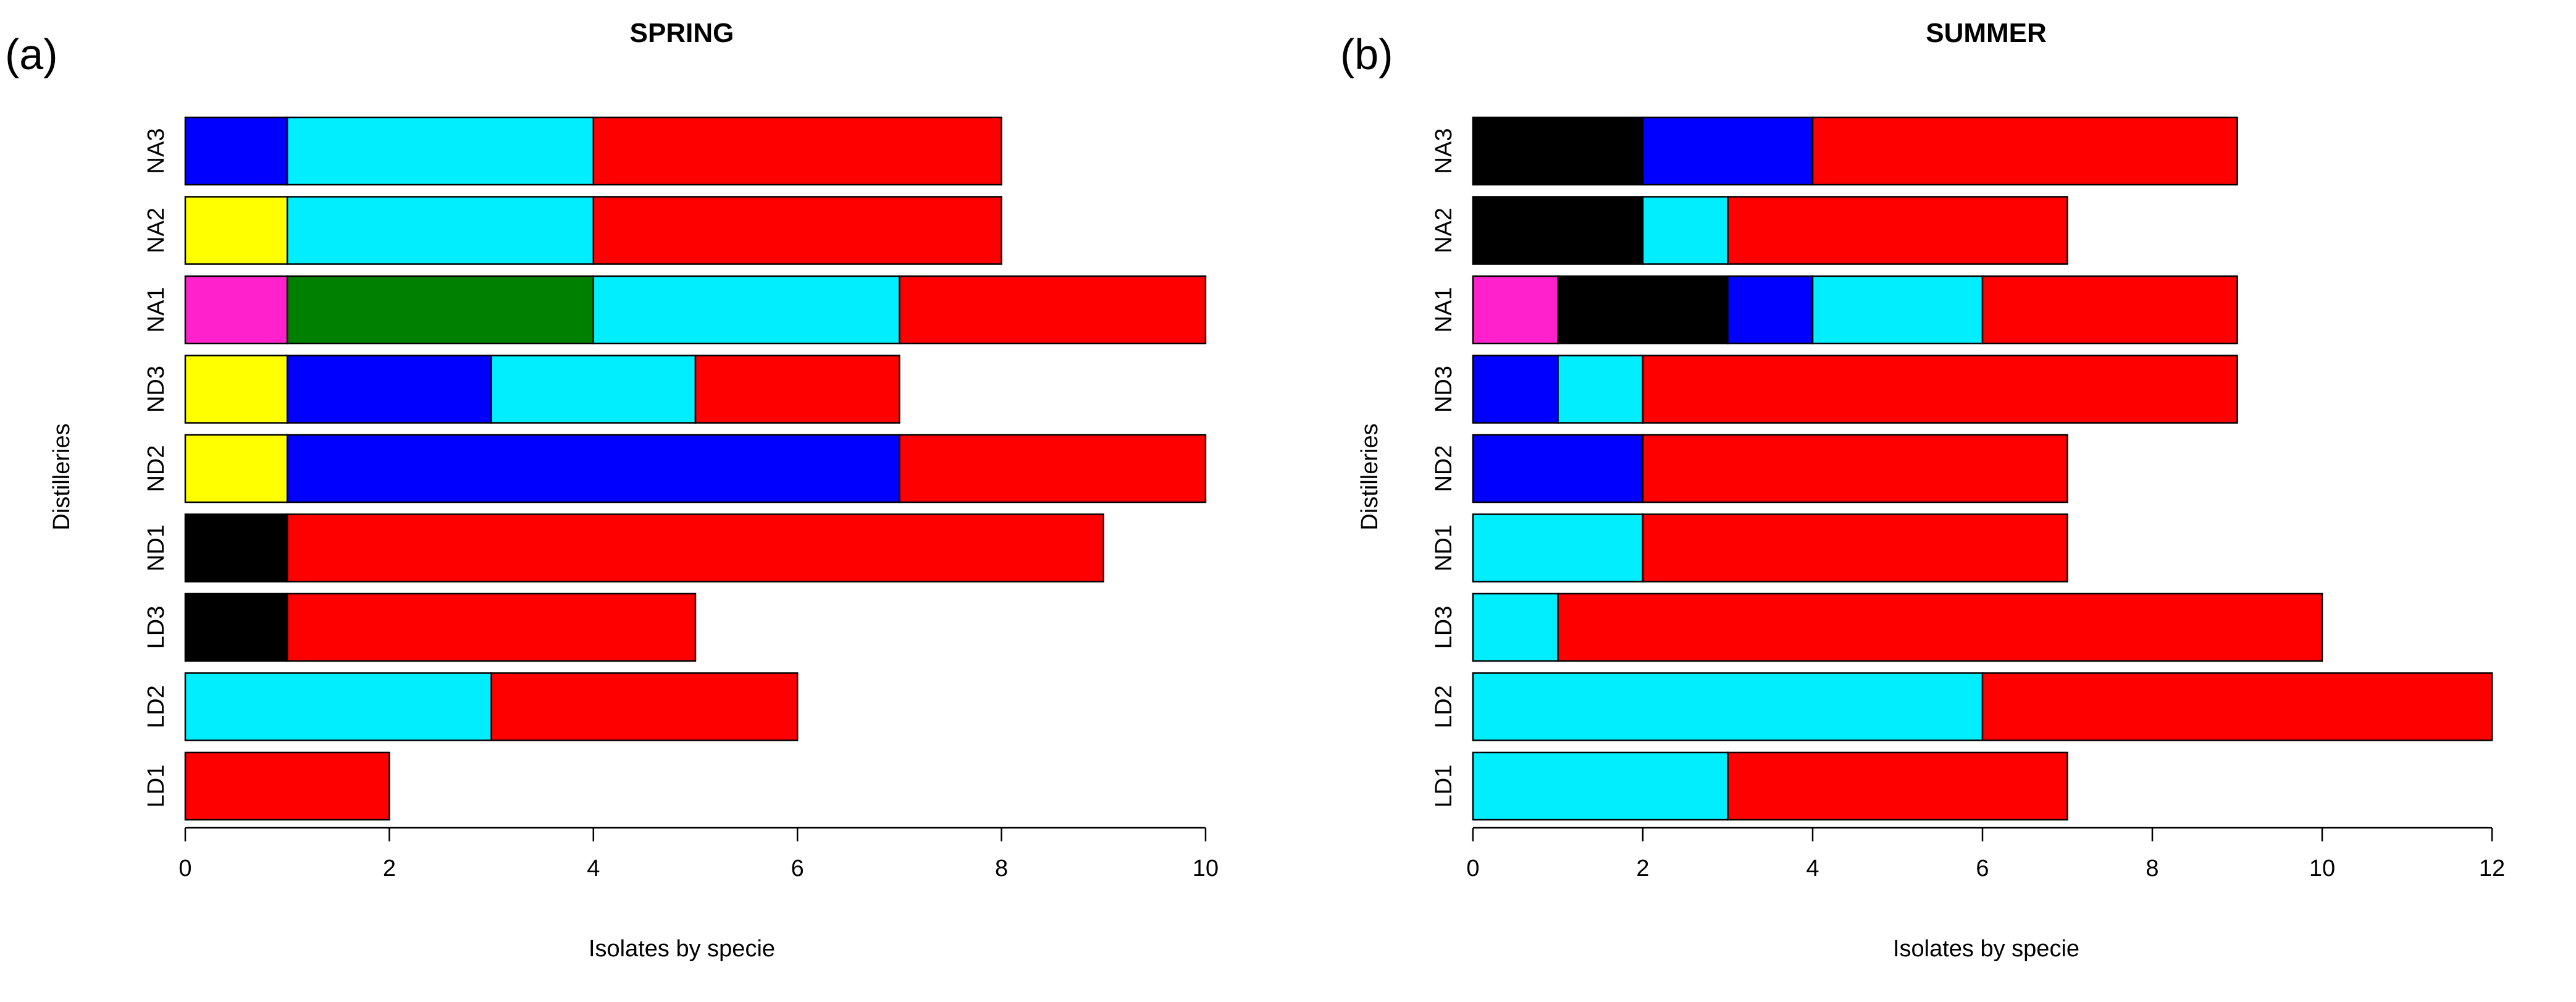 The width and height of the screenshot is (2576, 1002). What do you see at coordinates (698, 854) in the screenshot?
I see `x-axis-spring: 0 2 4 6 8 10` at bounding box center [698, 854].